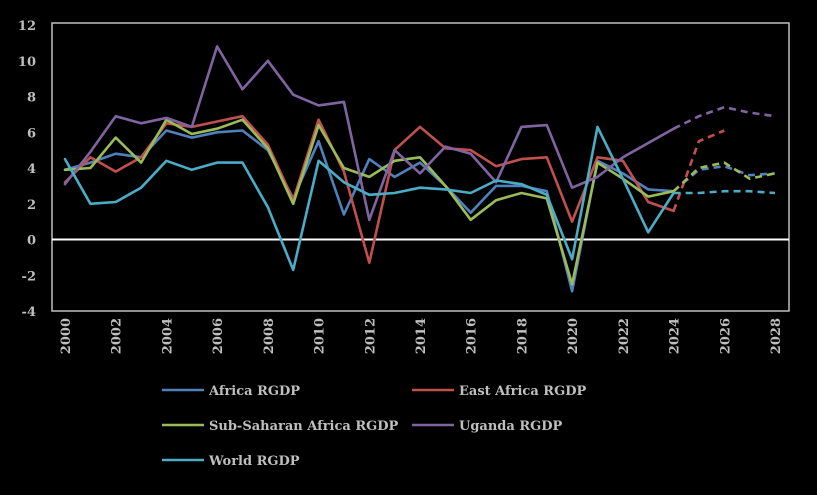 This screenshot has height=495, width=817. I want to click on x-tick-label: 2024, so click(675, 336).